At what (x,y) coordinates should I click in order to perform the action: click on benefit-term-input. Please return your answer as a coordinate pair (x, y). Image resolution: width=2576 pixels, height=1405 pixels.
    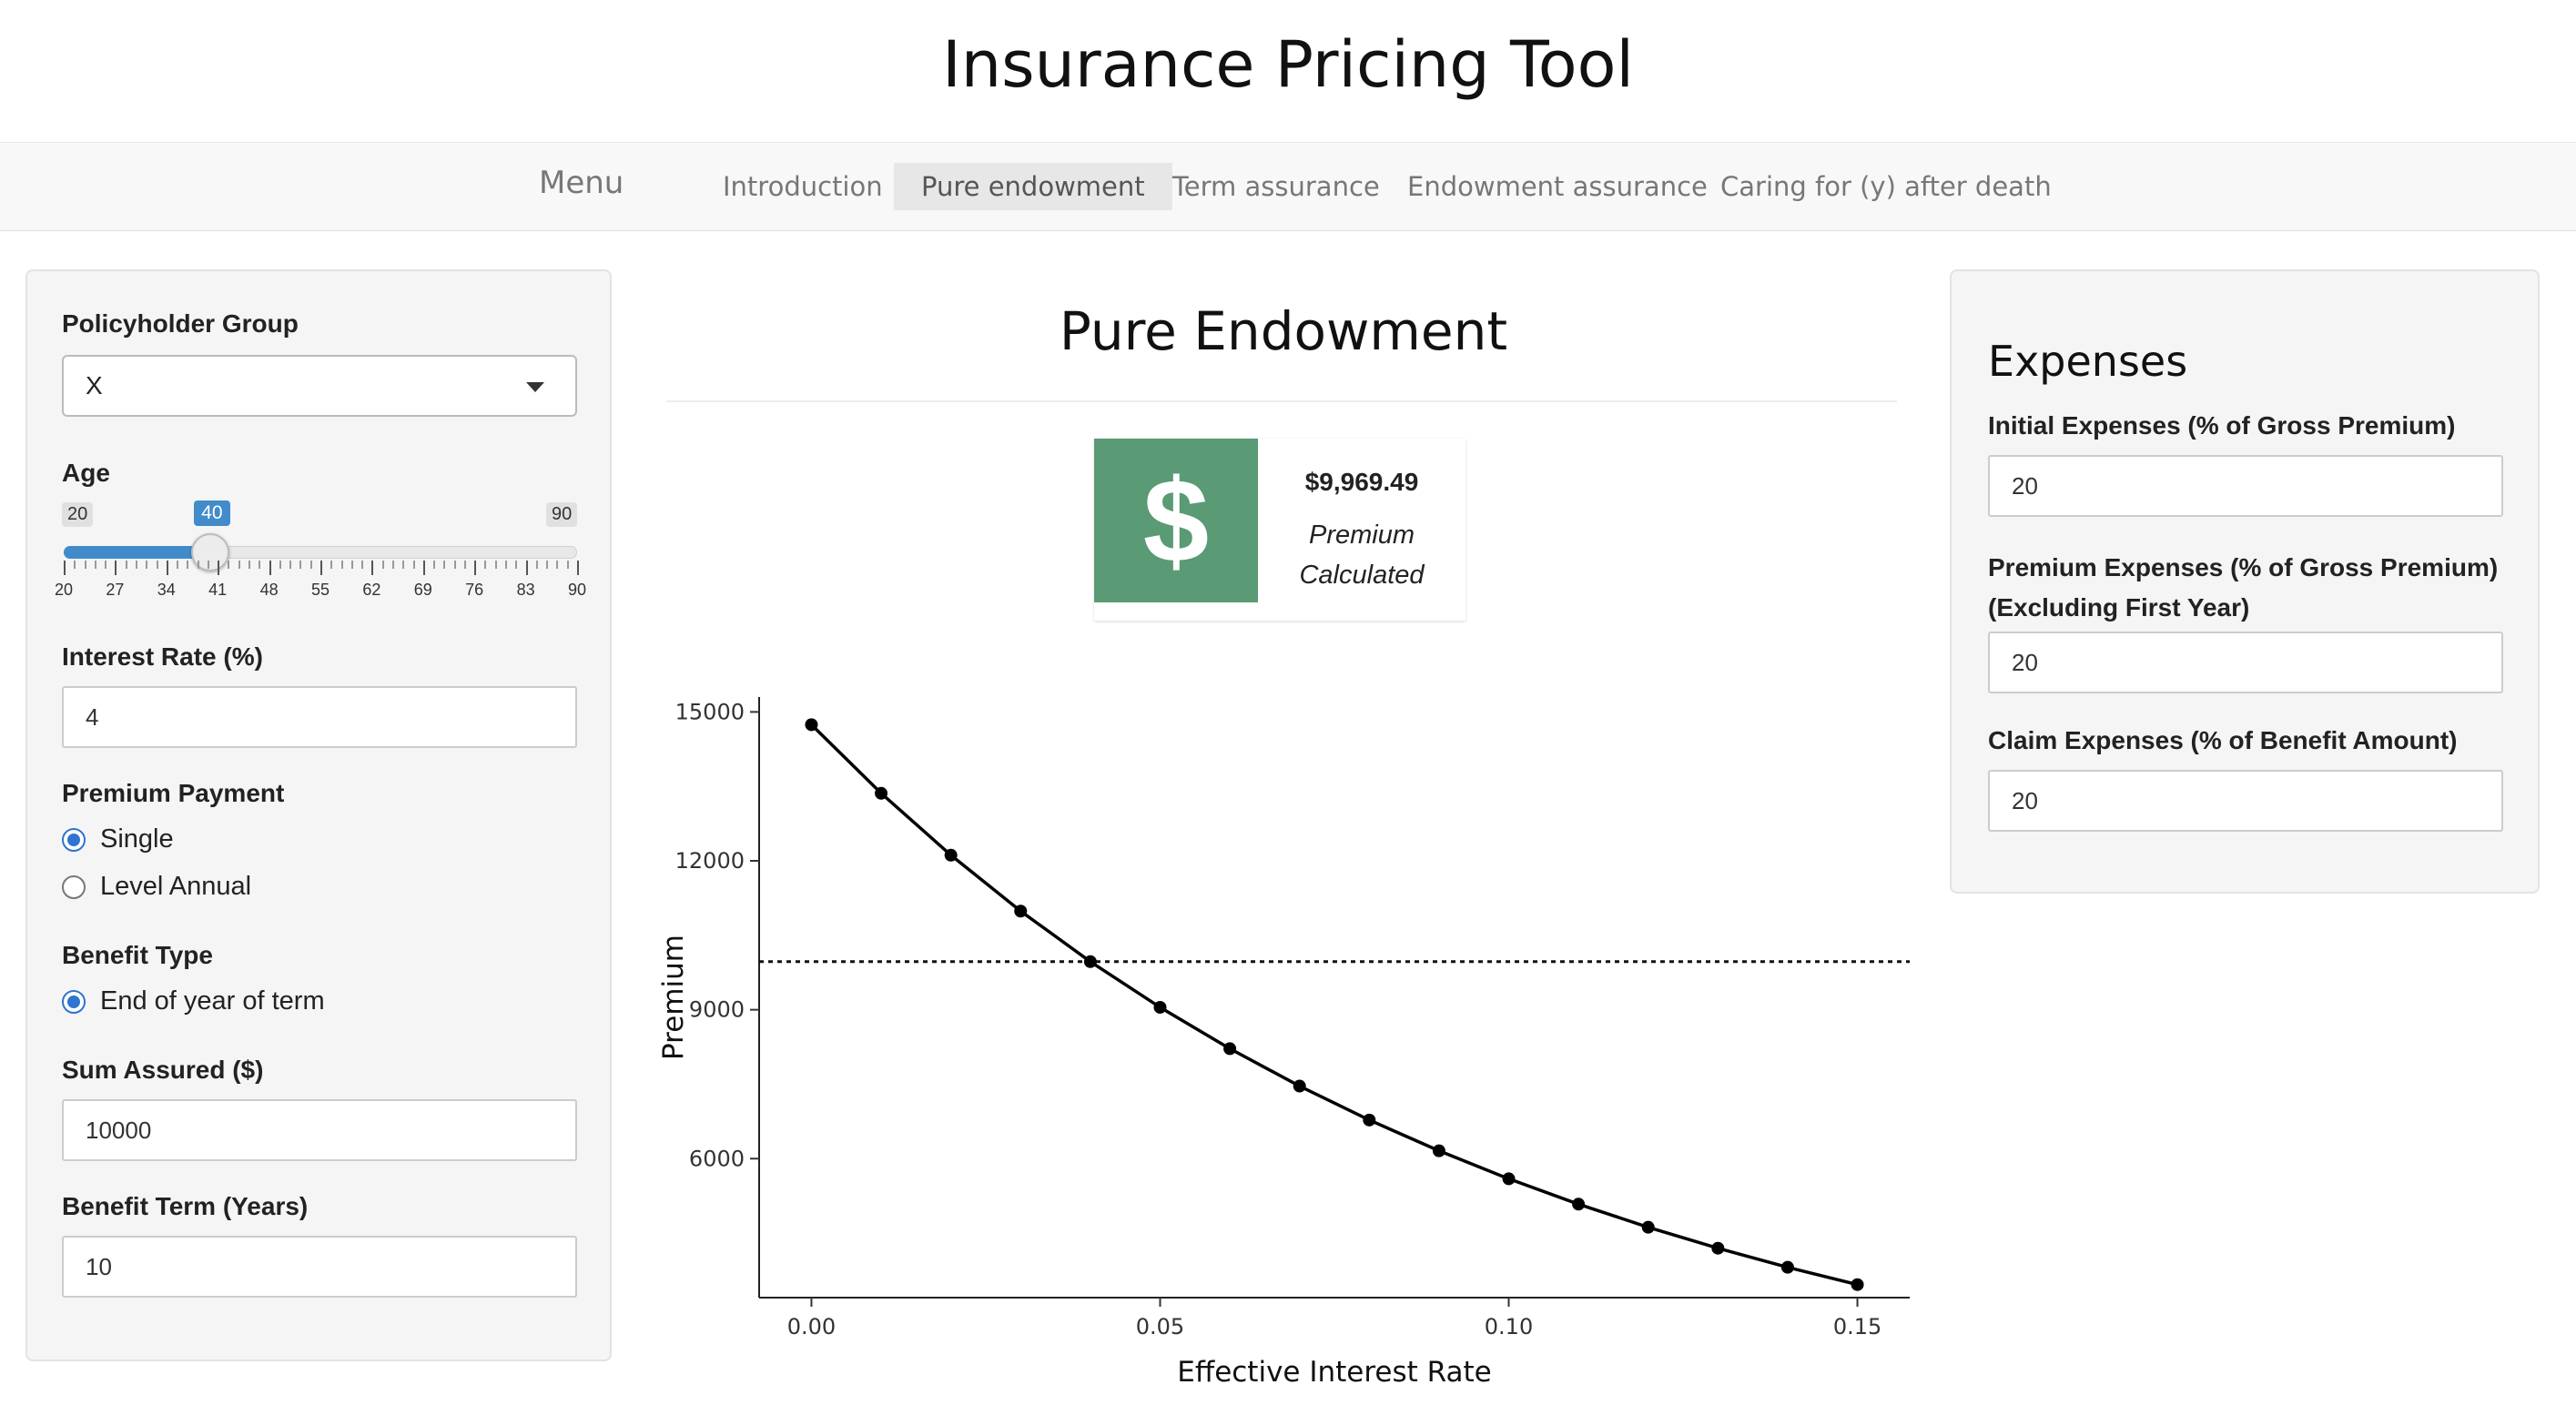
    Looking at the image, I should click on (319, 1267).